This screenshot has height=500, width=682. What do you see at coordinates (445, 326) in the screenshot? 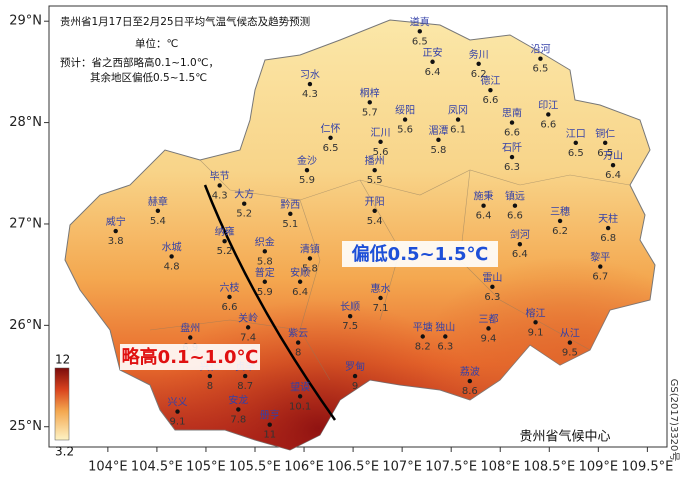
I see `station-name: 独山` at bounding box center [445, 326].